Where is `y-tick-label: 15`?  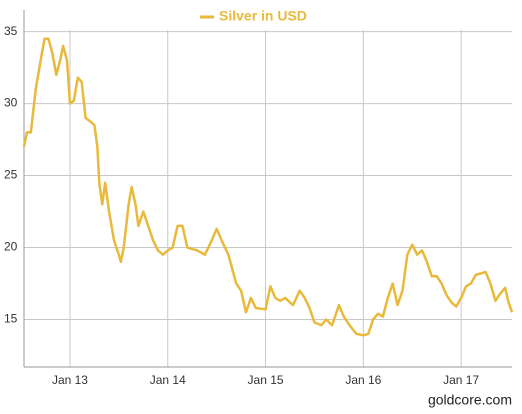 y-tick-label: 15 is located at coordinates (11, 319).